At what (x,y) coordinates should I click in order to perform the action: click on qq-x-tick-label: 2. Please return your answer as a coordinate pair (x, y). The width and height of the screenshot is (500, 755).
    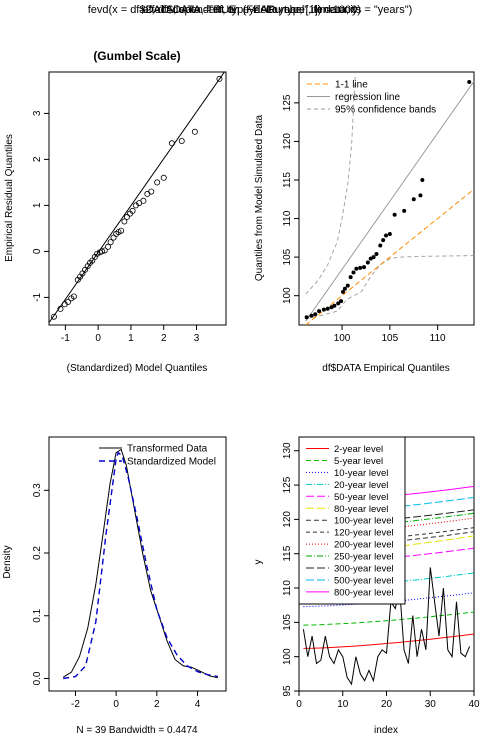
    Looking at the image, I should click on (164, 338).